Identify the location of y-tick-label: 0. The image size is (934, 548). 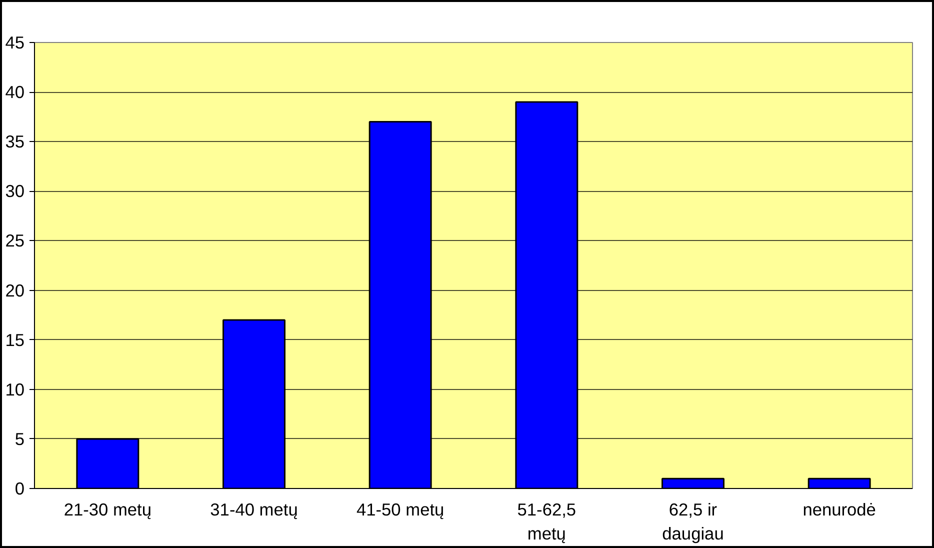
(19, 488).